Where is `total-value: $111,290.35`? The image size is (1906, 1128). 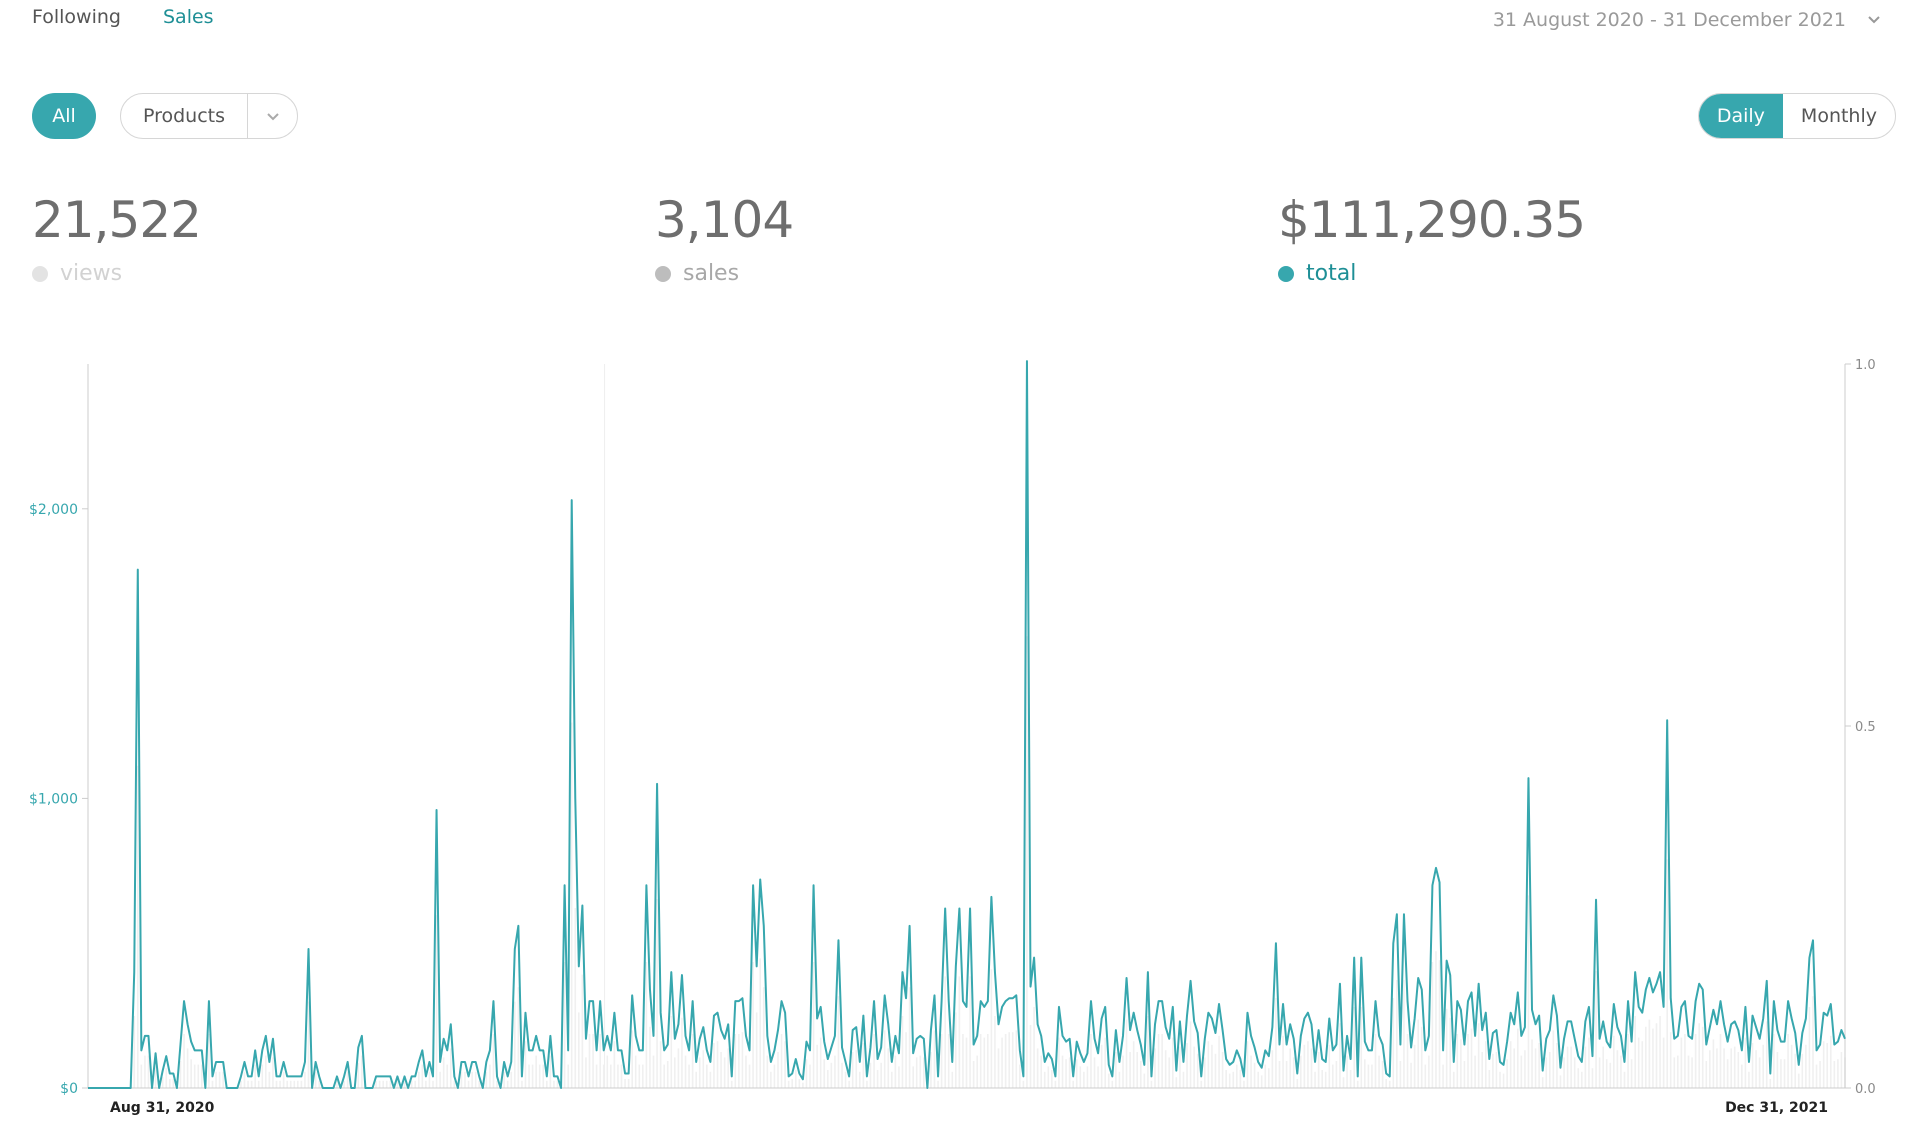
total-value: $111,290.35 is located at coordinates (1432, 220).